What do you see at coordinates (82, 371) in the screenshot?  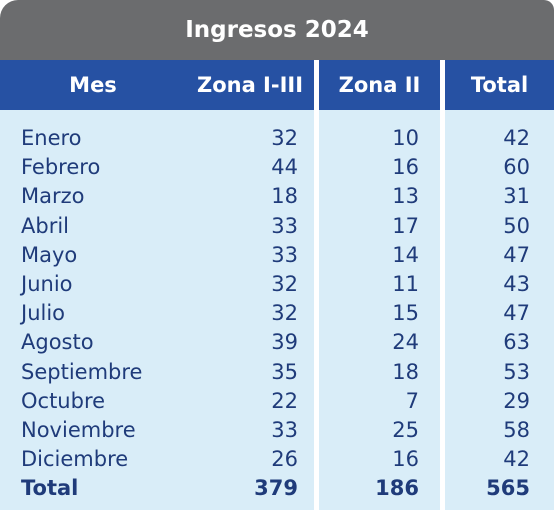 I see `month-cell: Septiembre` at bounding box center [82, 371].